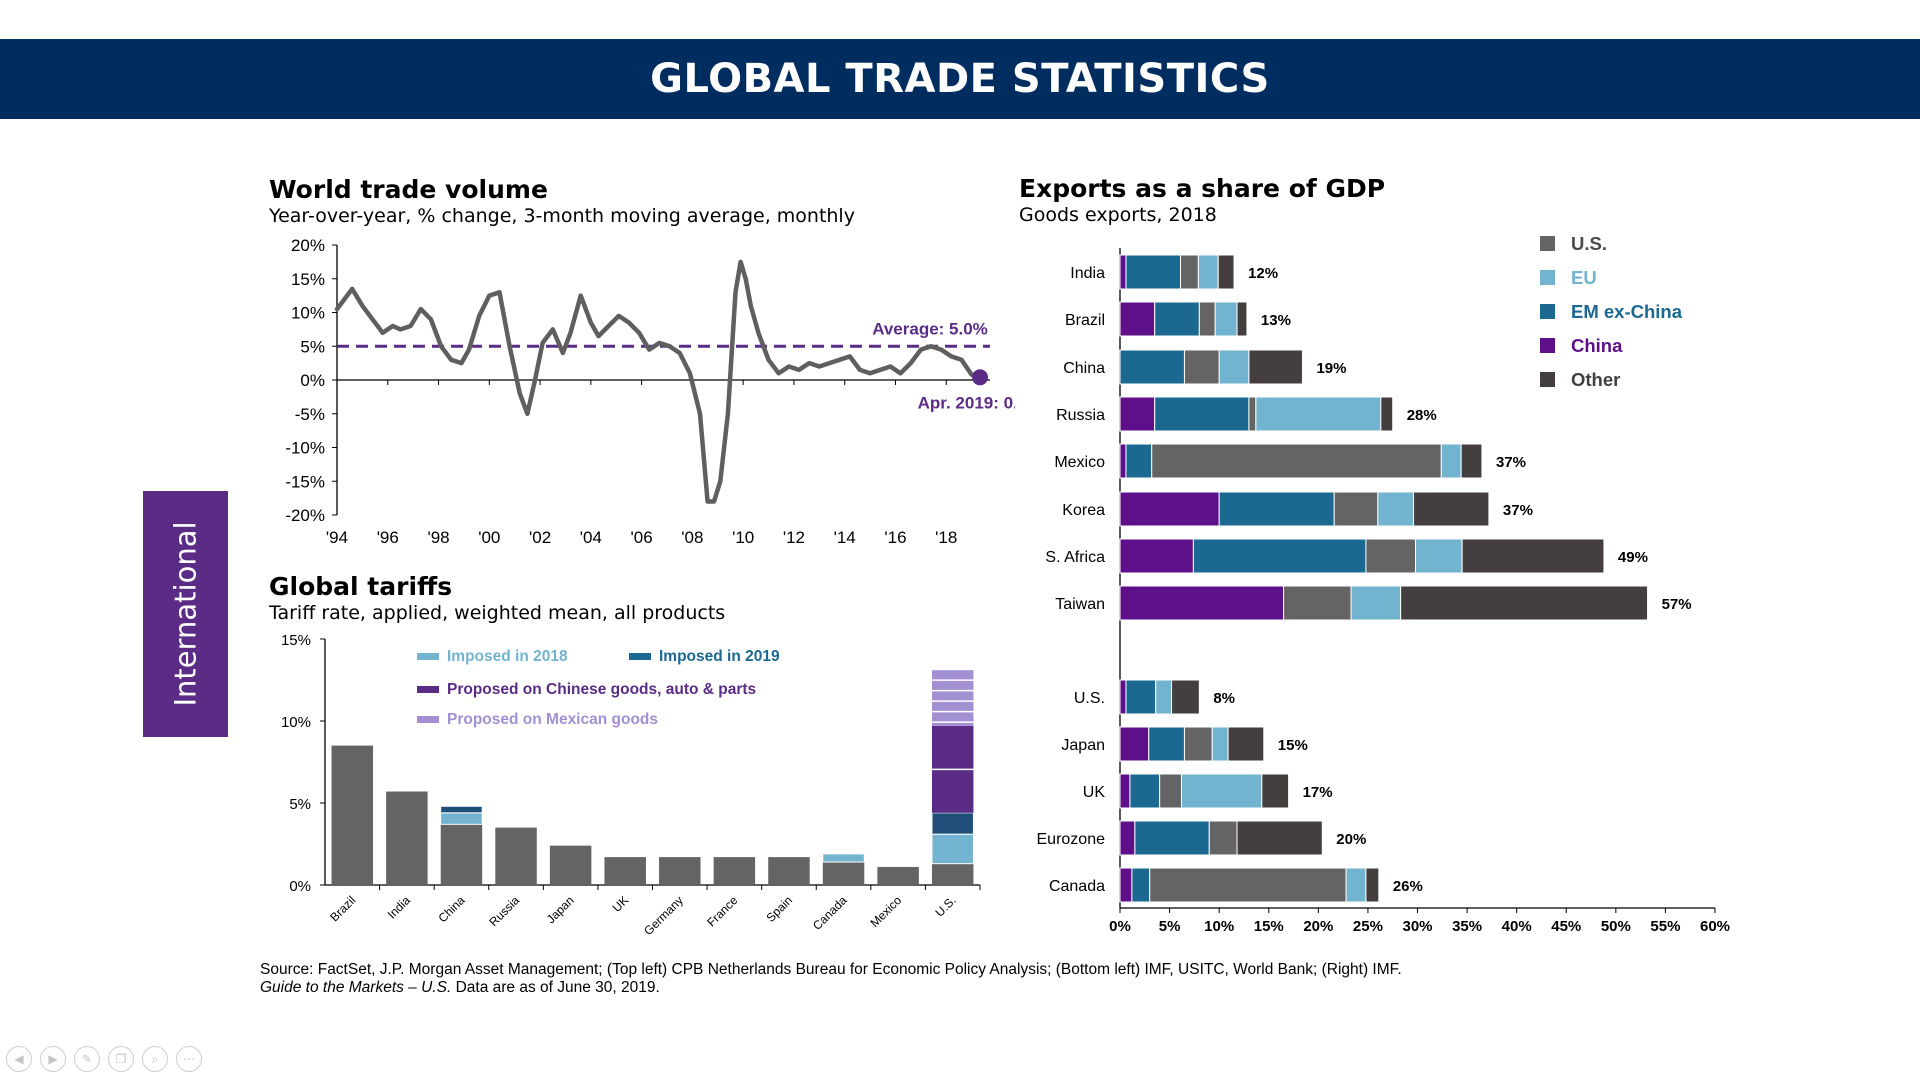 The image size is (1920, 1080). Describe the element at coordinates (185, 614) in the screenshot. I see `section-tab: International` at that location.